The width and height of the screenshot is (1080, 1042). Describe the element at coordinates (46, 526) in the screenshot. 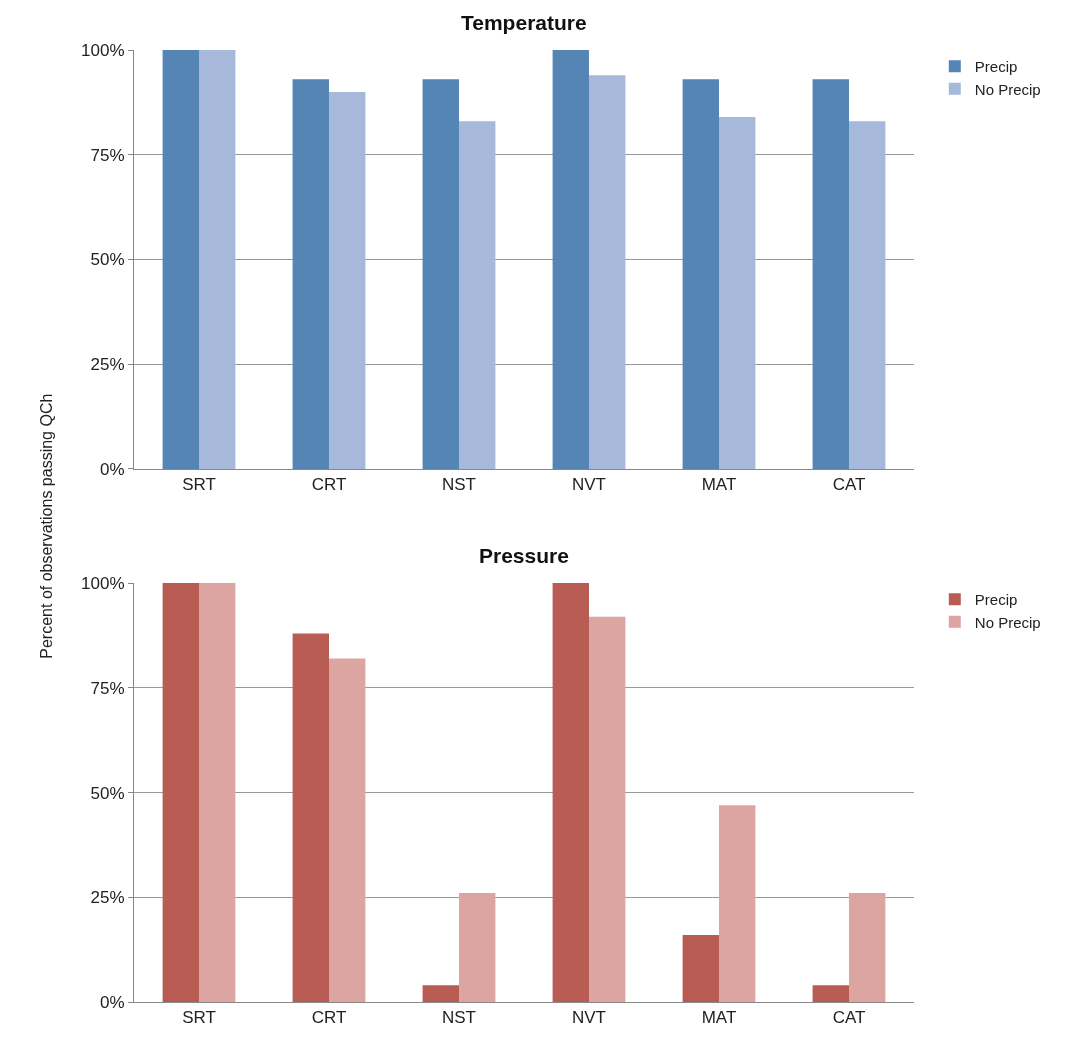

I see `y-axis-title: Percent of observations passing QCh` at that location.